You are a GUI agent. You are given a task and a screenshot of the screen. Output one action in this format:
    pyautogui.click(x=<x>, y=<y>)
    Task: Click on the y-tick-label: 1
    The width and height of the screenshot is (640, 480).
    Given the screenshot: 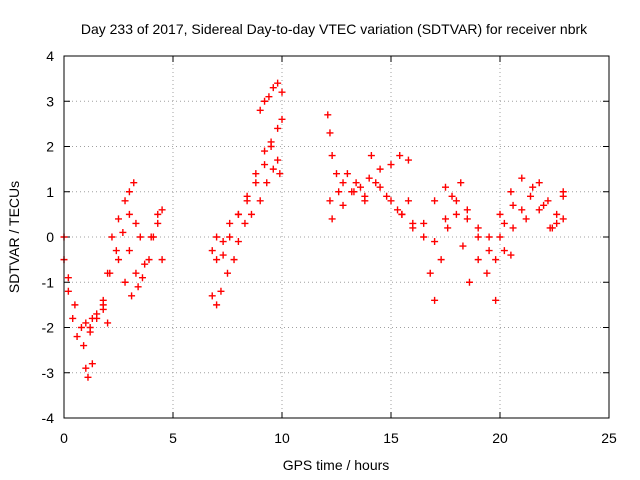 What is the action you would take?
    pyautogui.click(x=50, y=192)
    